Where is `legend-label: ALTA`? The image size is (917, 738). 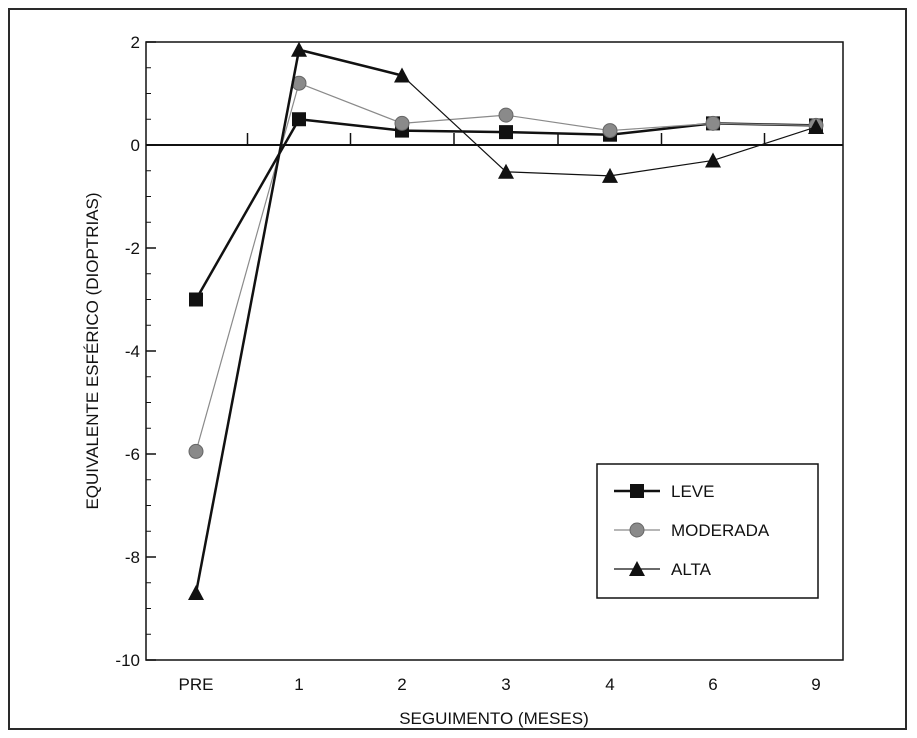 legend-label: ALTA is located at coordinates (691, 569).